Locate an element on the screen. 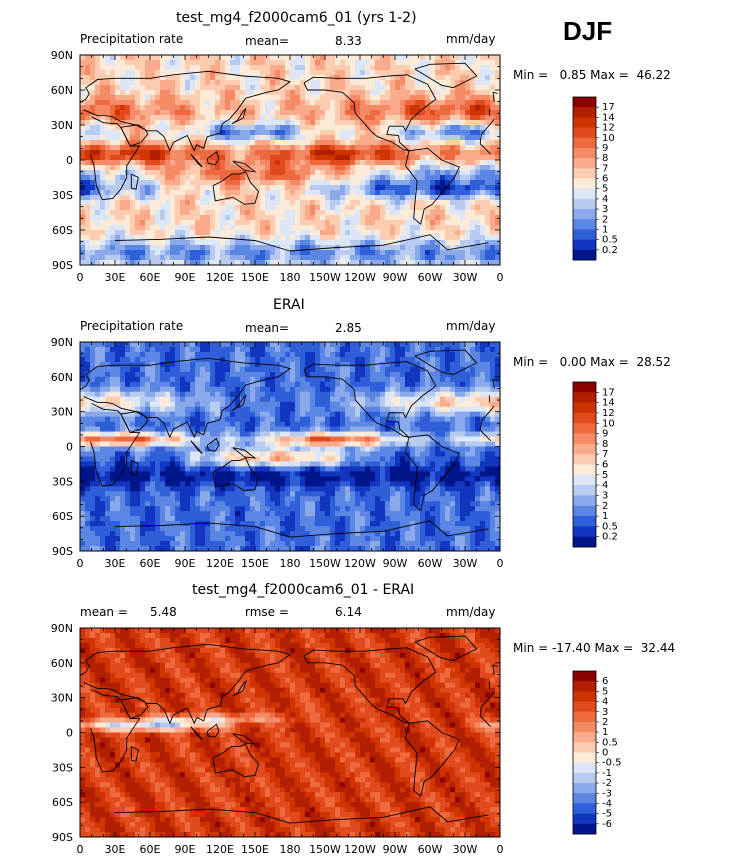 This screenshot has height=865, width=732. colorbar-label: 14 is located at coordinates (608, 117).